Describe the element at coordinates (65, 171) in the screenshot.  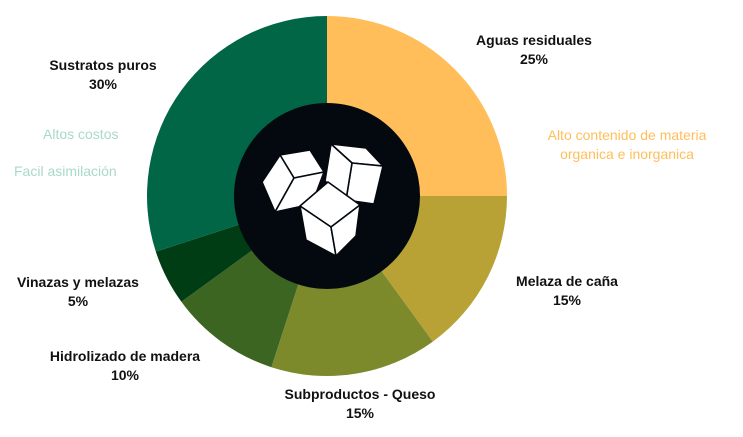
I see `annotation-facil-asimilacion: Facil asimilación` at that location.